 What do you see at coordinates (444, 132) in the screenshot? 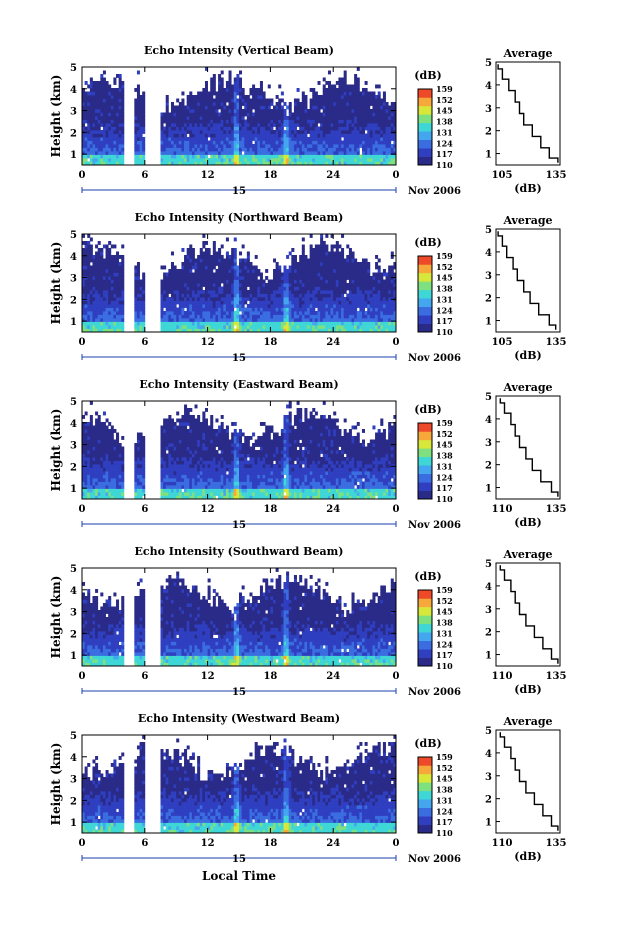
I see `colorbar-tick-label: 131` at bounding box center [444, 132].